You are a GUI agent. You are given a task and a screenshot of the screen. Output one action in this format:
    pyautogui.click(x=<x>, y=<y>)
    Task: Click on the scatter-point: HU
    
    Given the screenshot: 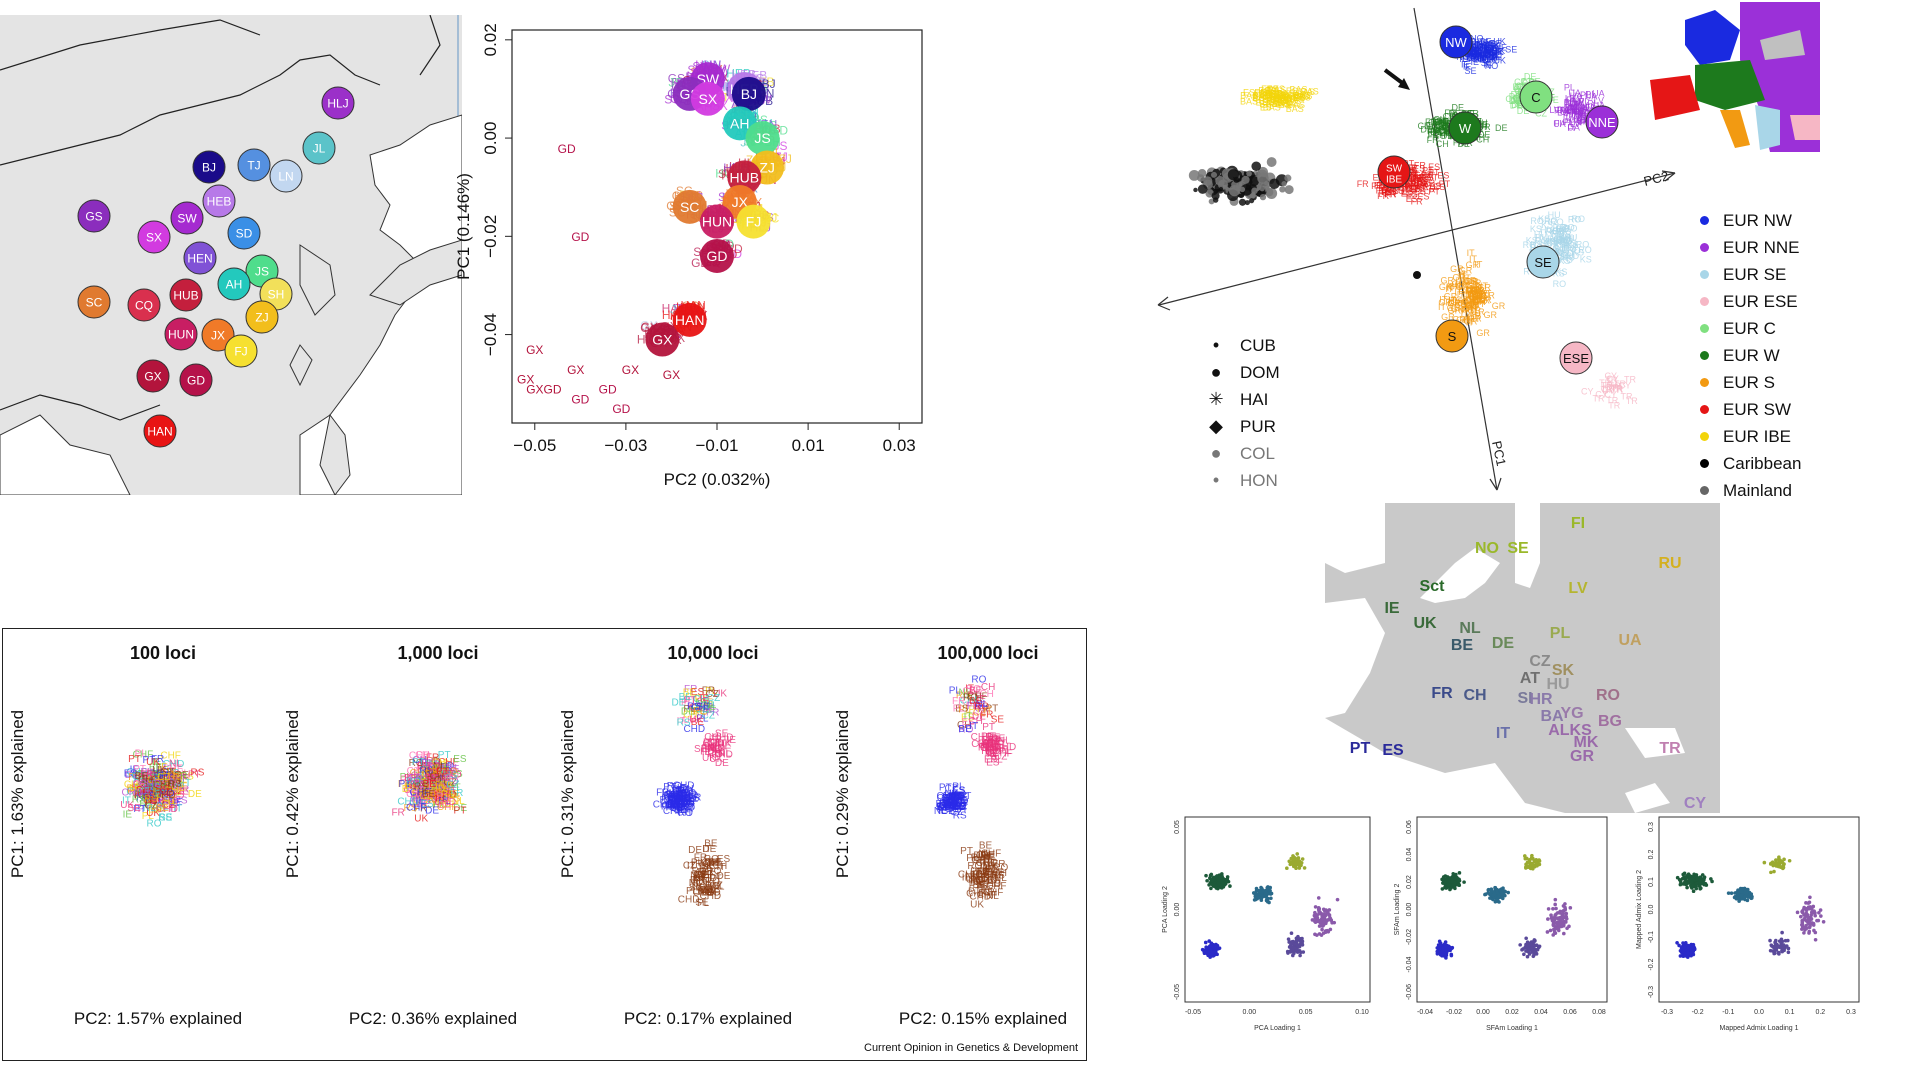 What is the action you would take?
    pyautogui.click(x=1562, y=237)
    